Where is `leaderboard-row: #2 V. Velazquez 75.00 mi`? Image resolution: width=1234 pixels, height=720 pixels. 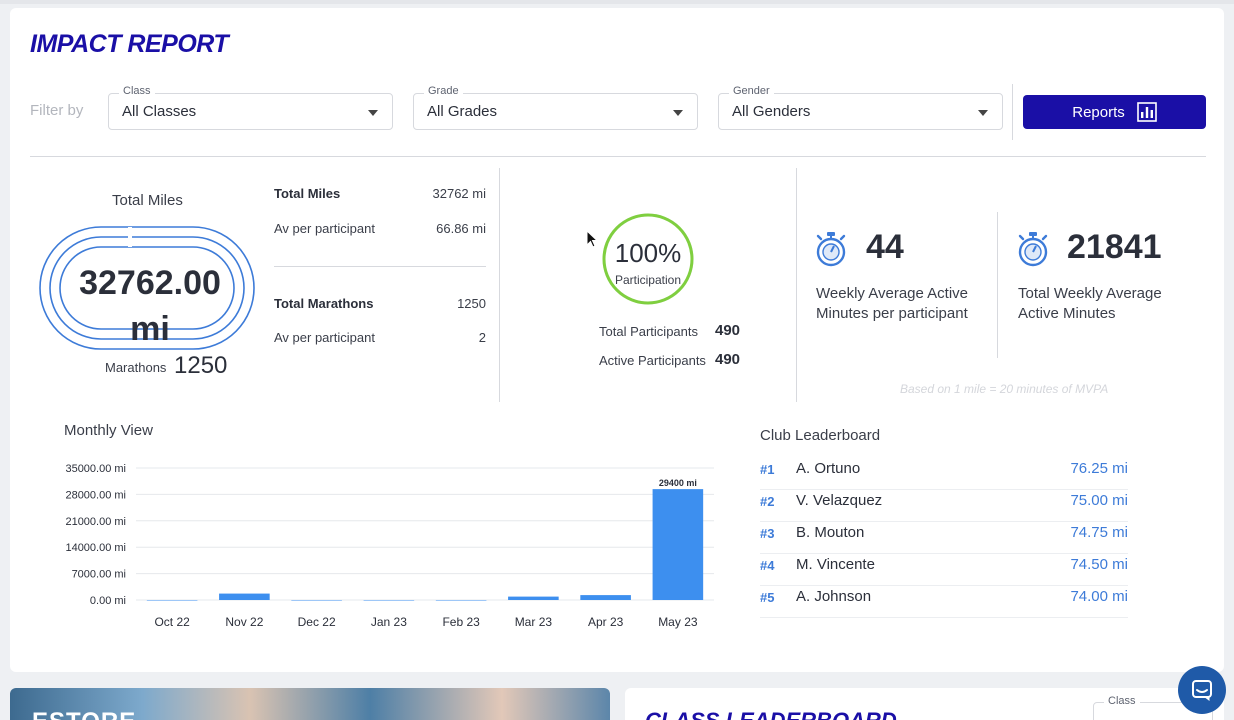 leaderboard-row: #2 V. Velazquez 75.00 mi is located at coordinates (944, 506).